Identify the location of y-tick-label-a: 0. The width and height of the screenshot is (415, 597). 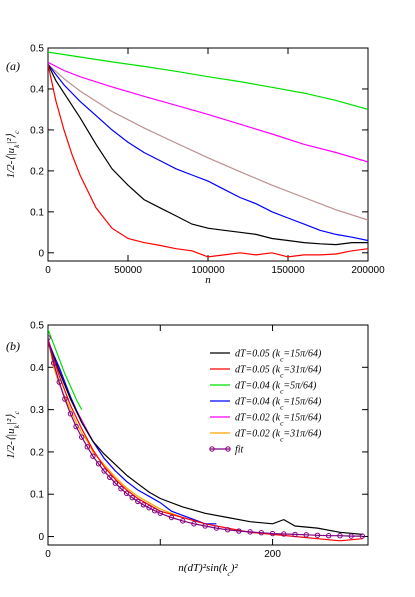
(41, 253).